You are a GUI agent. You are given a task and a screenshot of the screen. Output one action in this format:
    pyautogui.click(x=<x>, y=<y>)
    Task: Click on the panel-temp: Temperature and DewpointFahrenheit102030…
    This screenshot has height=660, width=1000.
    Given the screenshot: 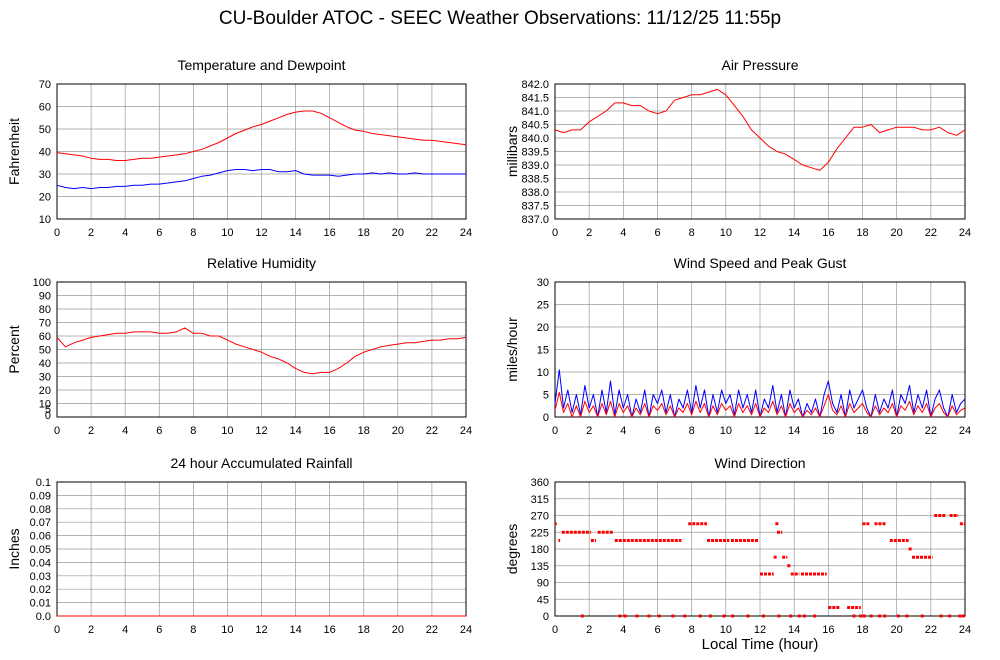 What is the action you would take?
    pyautogui.click(x=239, y=148)
    